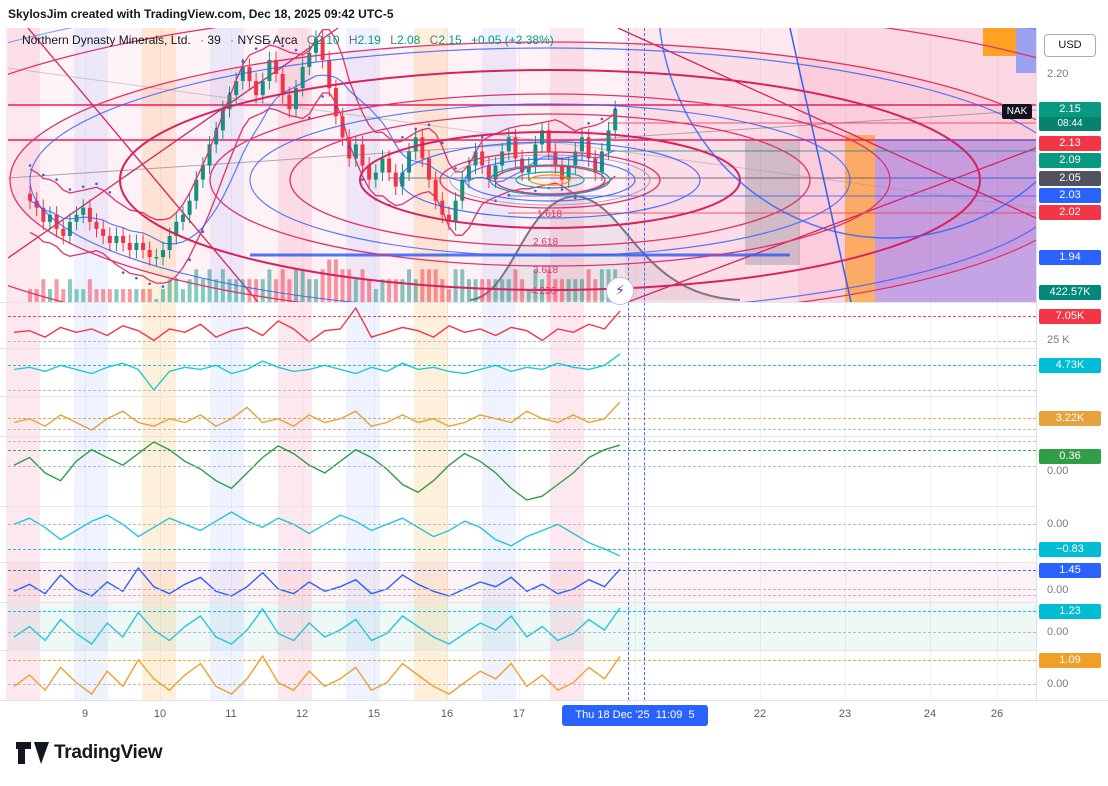  I want to click on currency-button: USD, so click(1070, 45).